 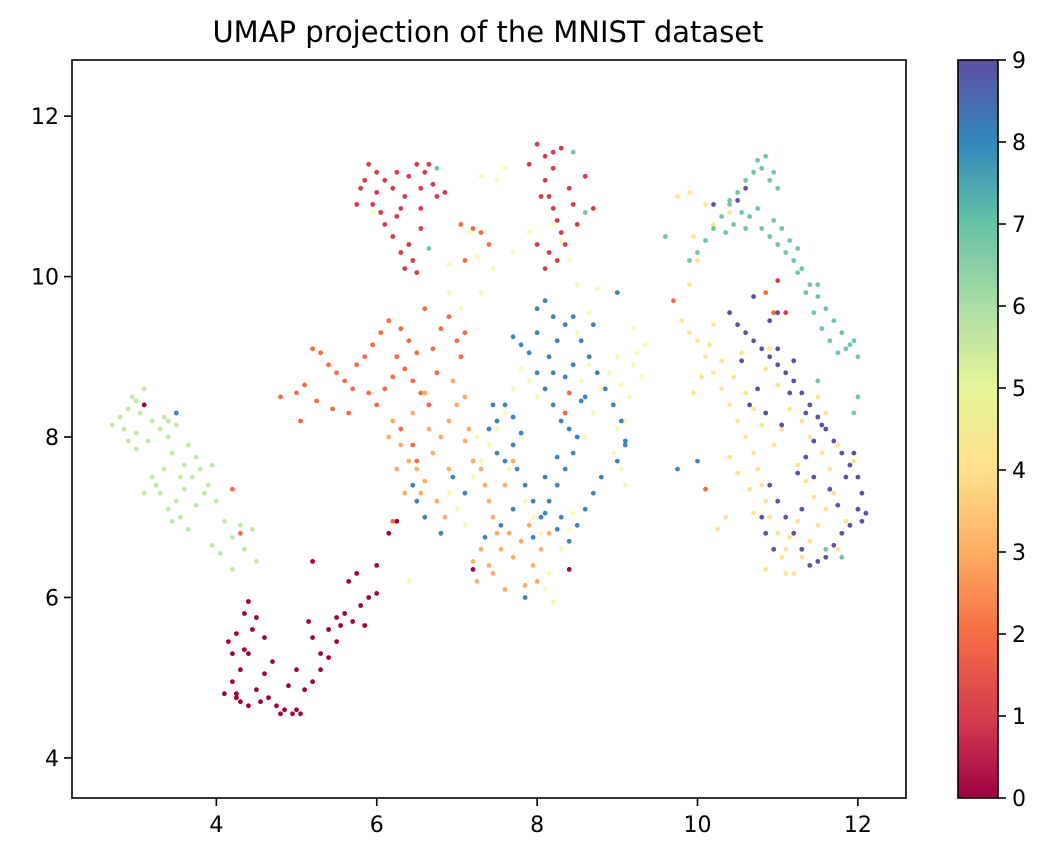 I want to click on colorbar-tick-label: 2, so click(x=1019, y=635).